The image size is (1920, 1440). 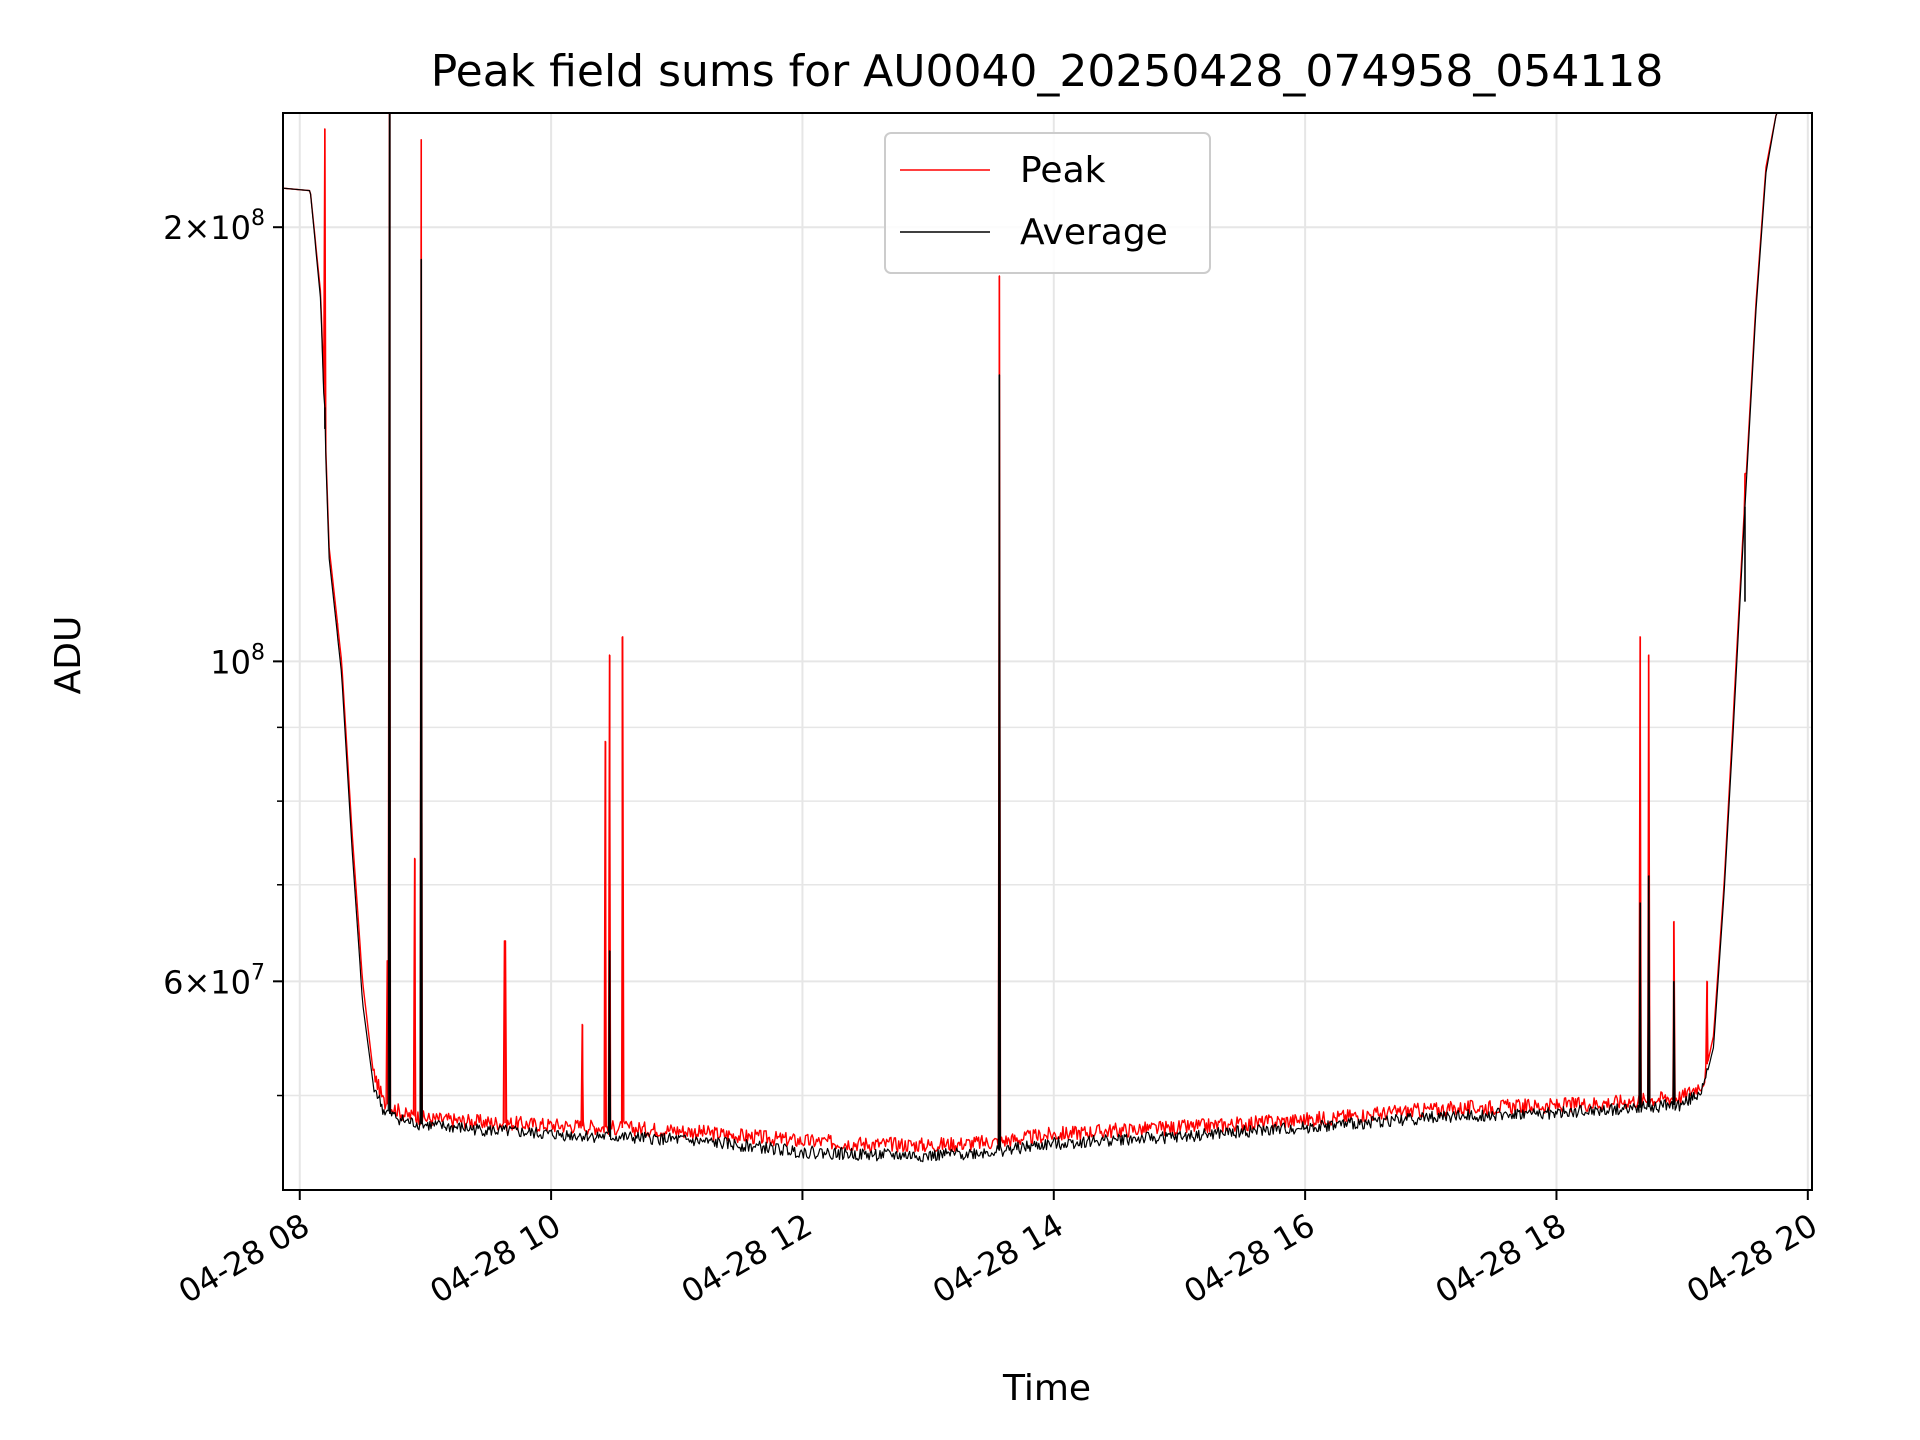 What do you see at coordinates (1046, 1388) in the screenshot?
I see `x-axis-label: Time` at bounding box center [1046, 1388].